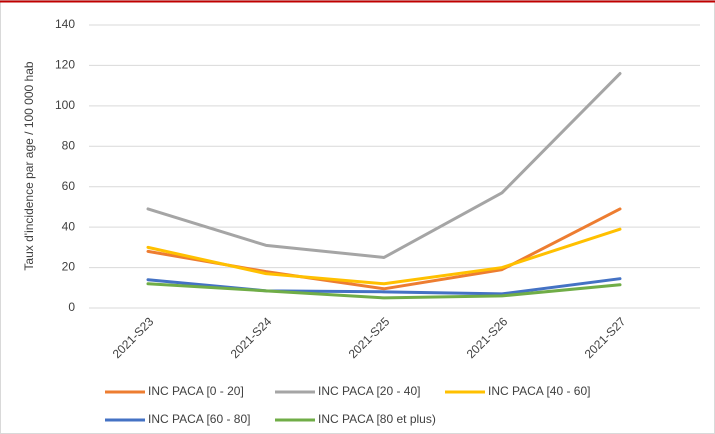 This screenshot has width=715, height=434. Describe the element at coordinates (377, 419) in the screenshot. I see `legend-label: INC PACA [80 et plus)` at that location.